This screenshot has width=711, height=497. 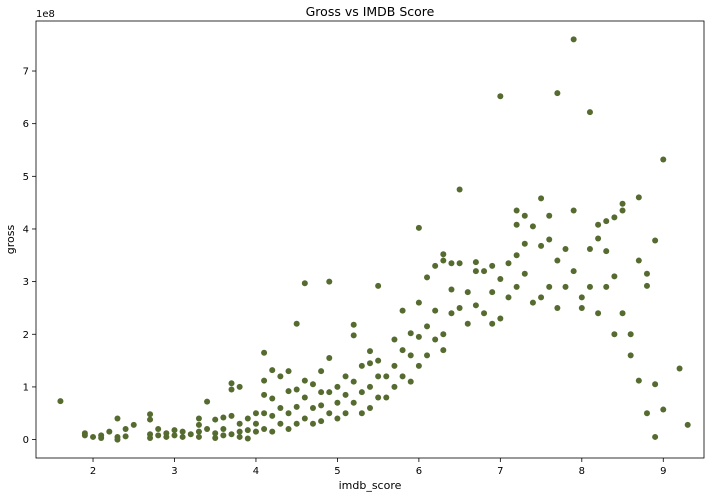 What do you see at coordinates (370, 485) in the screenshot?
I see `x-axis-label: imdb_score` at bounding box center [370, 485].